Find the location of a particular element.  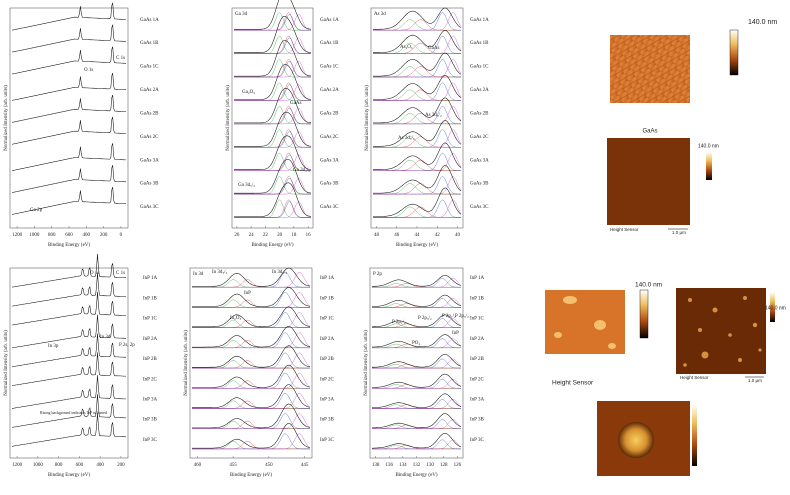

sample-label: InP 3A is located at coordinates (150, 400).